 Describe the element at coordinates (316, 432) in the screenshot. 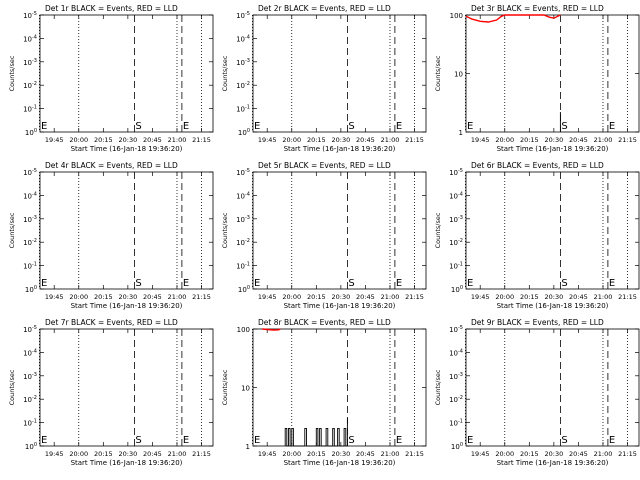

I see `events-series` at that location.